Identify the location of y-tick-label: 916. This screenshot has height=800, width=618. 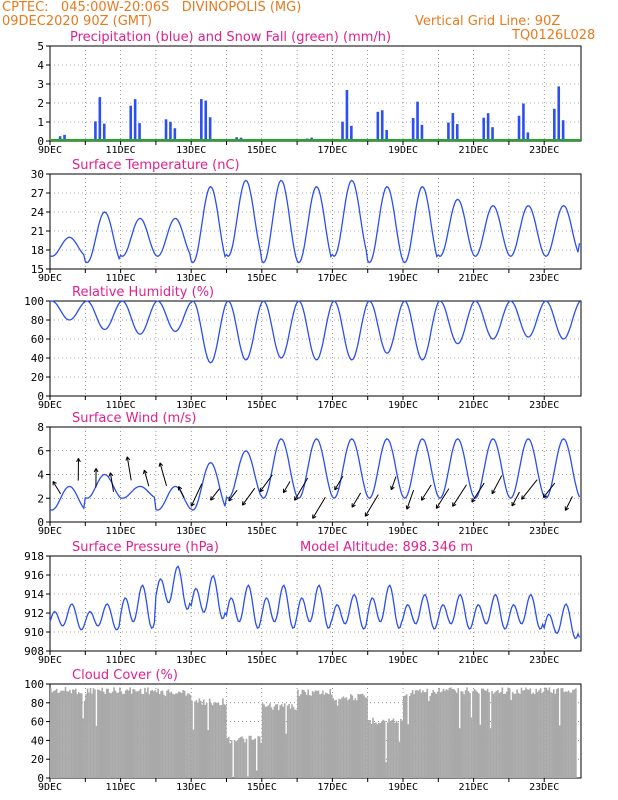
(34, 575).